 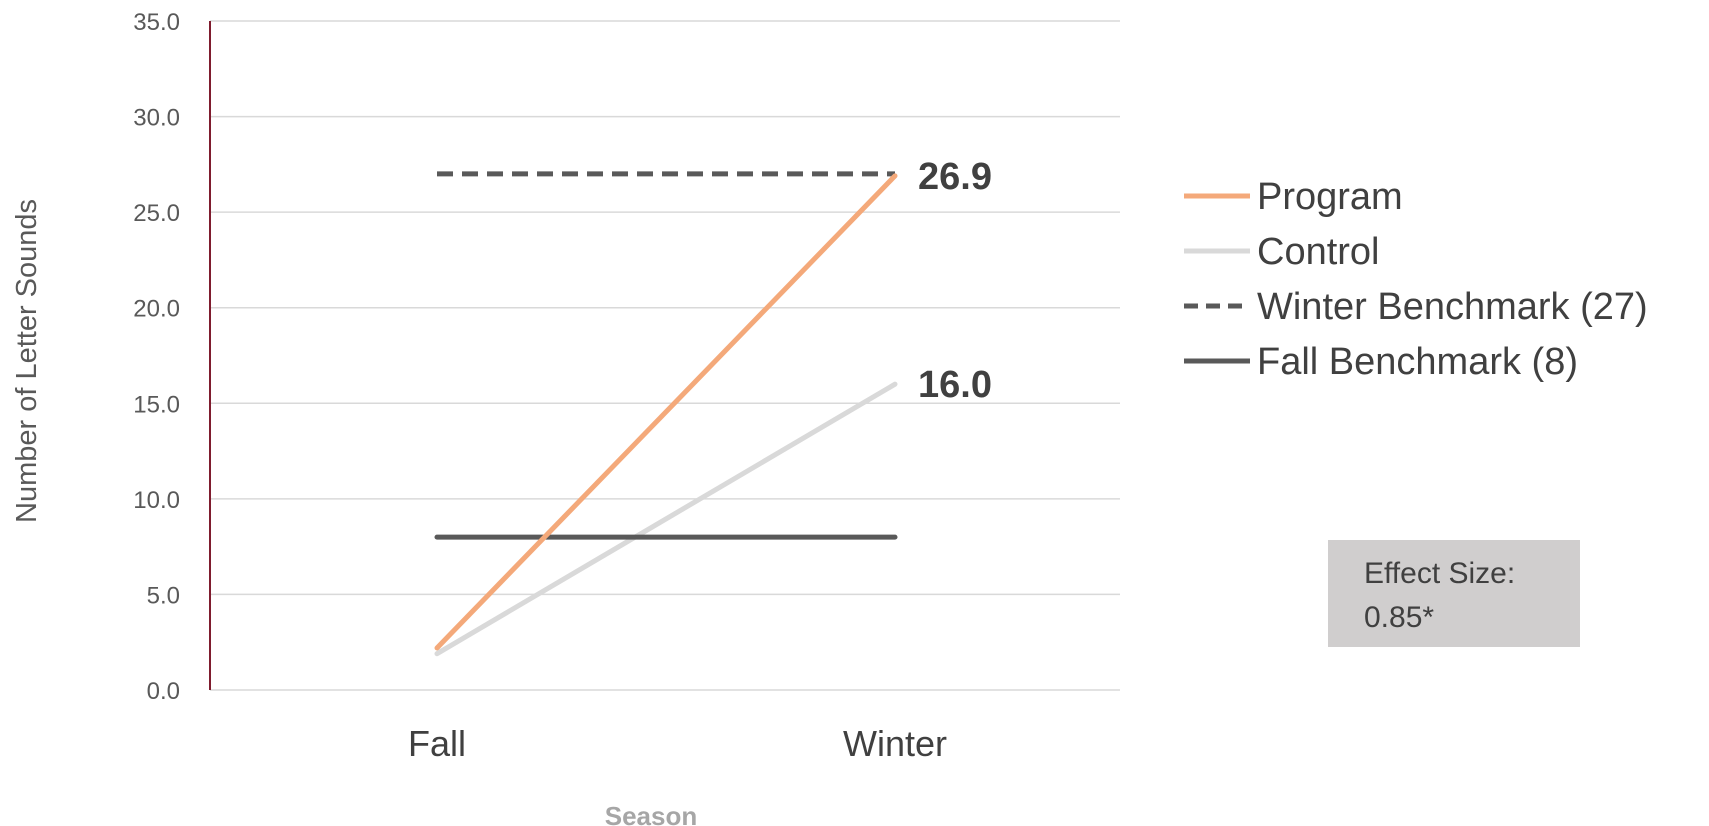 What do you see at coordinates (156, 22) in the screenshot?
I see `y-tick-label: 35.0` at bounding box center [156, 22].